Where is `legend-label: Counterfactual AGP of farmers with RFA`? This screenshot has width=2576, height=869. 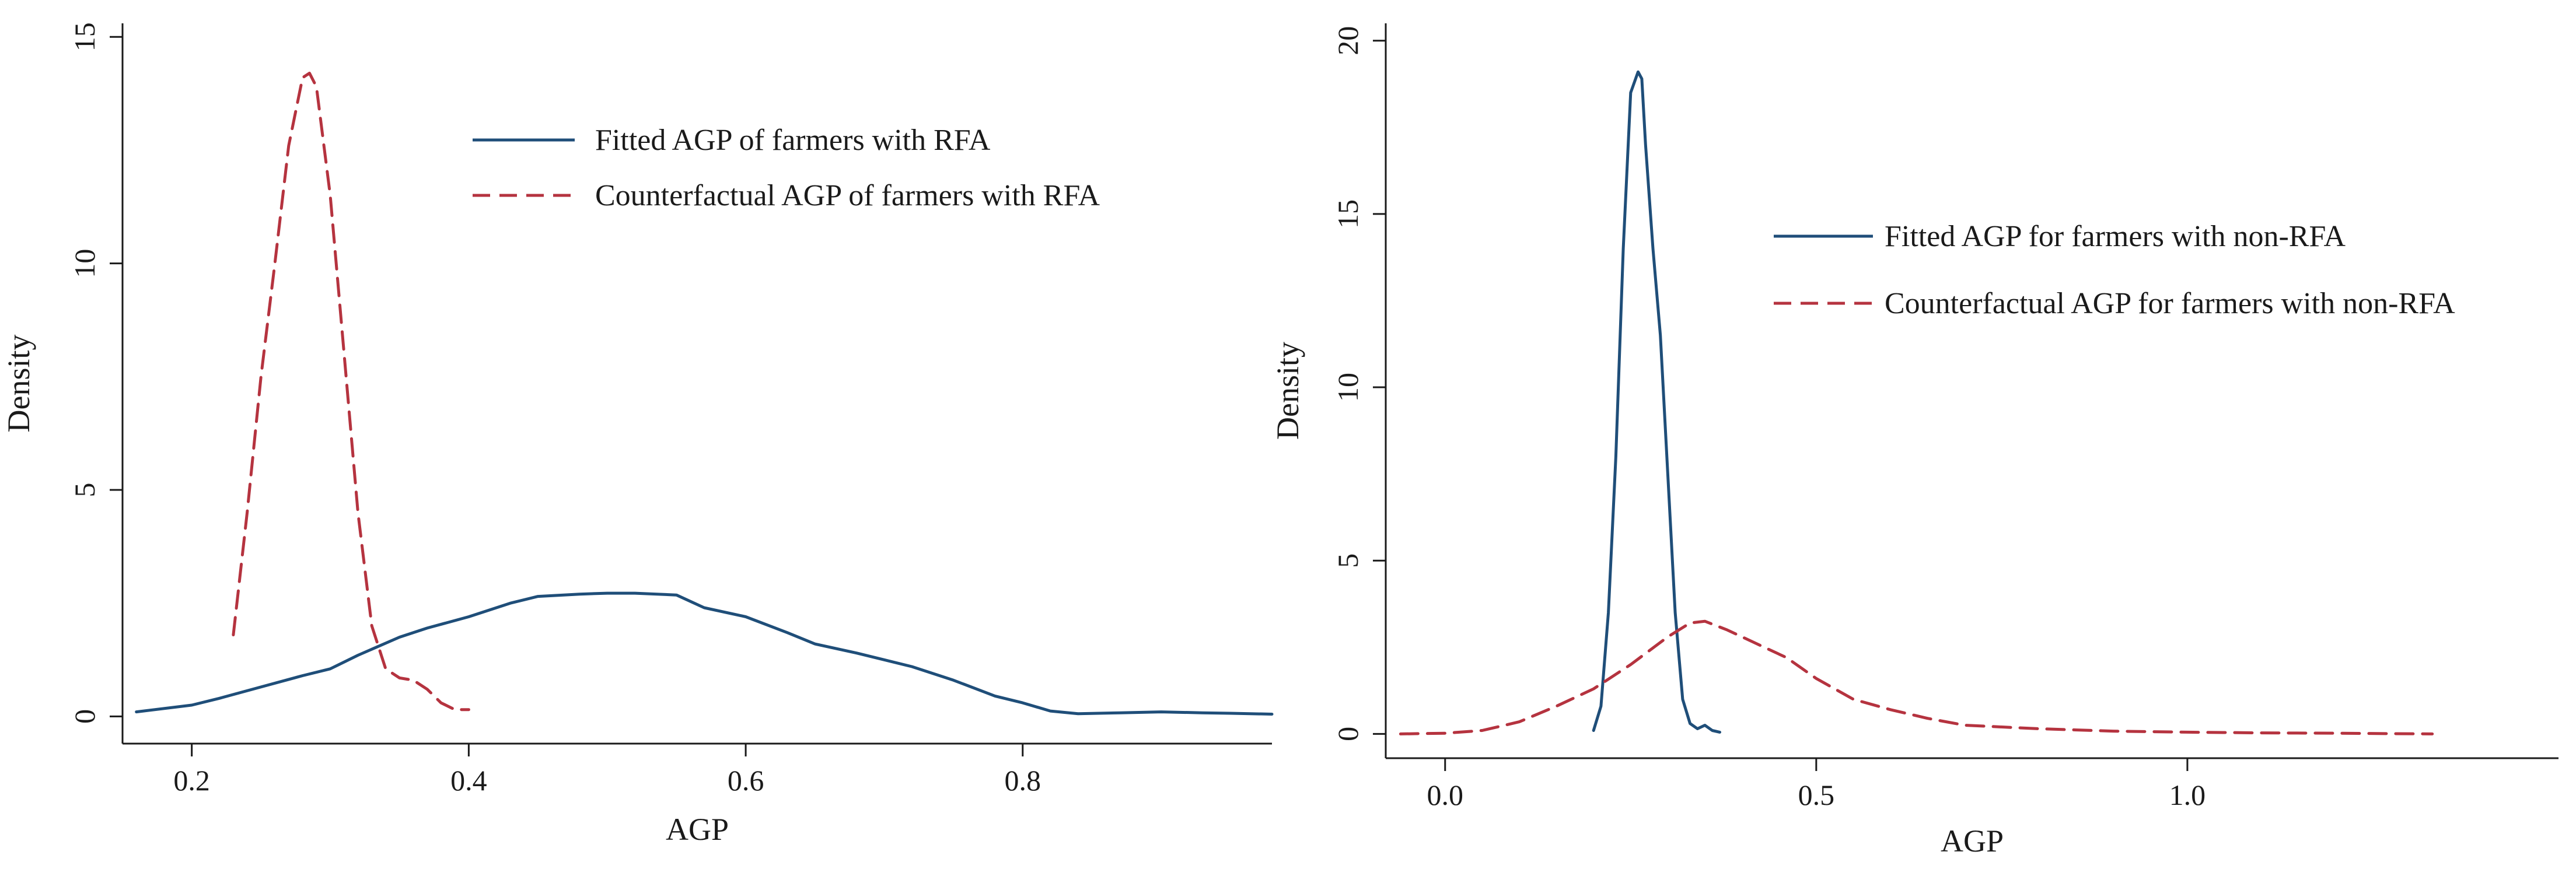 legend-label: Counterfactual AGP of farmers with RFA is located at coordinates (847, 195).